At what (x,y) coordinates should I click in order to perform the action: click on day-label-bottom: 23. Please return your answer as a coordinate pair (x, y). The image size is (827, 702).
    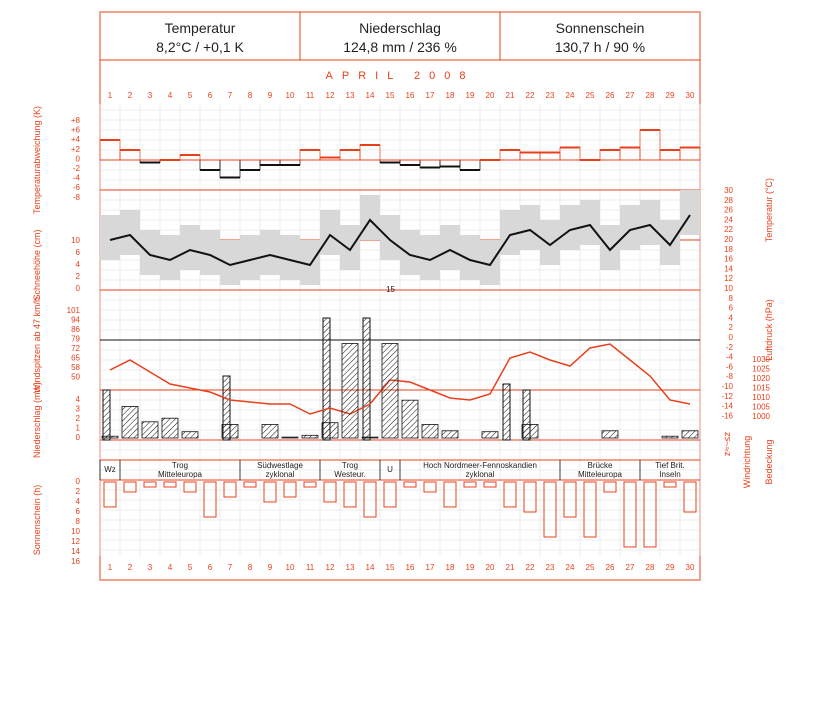
    Looking at the image, I should click on (550, 567).